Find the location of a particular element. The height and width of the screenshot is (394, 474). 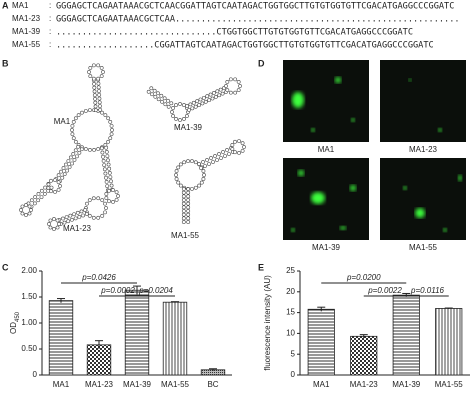

x-tick-label: BC is located at coordinates (212, 384).